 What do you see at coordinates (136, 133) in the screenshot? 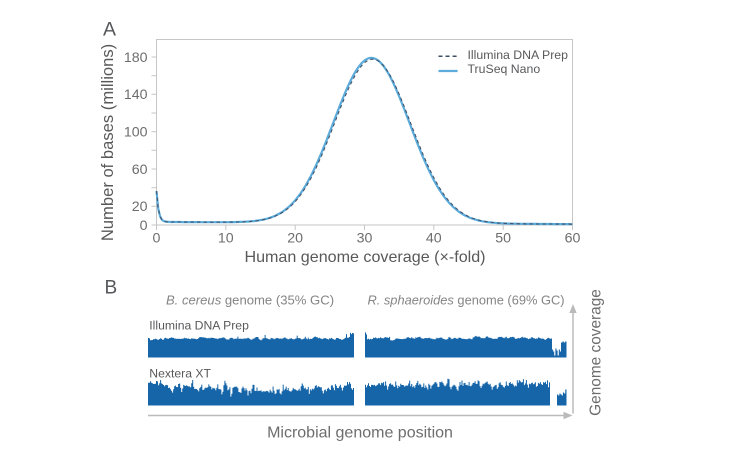
I see `svg-text: 100` at bounding box center [136, 133].